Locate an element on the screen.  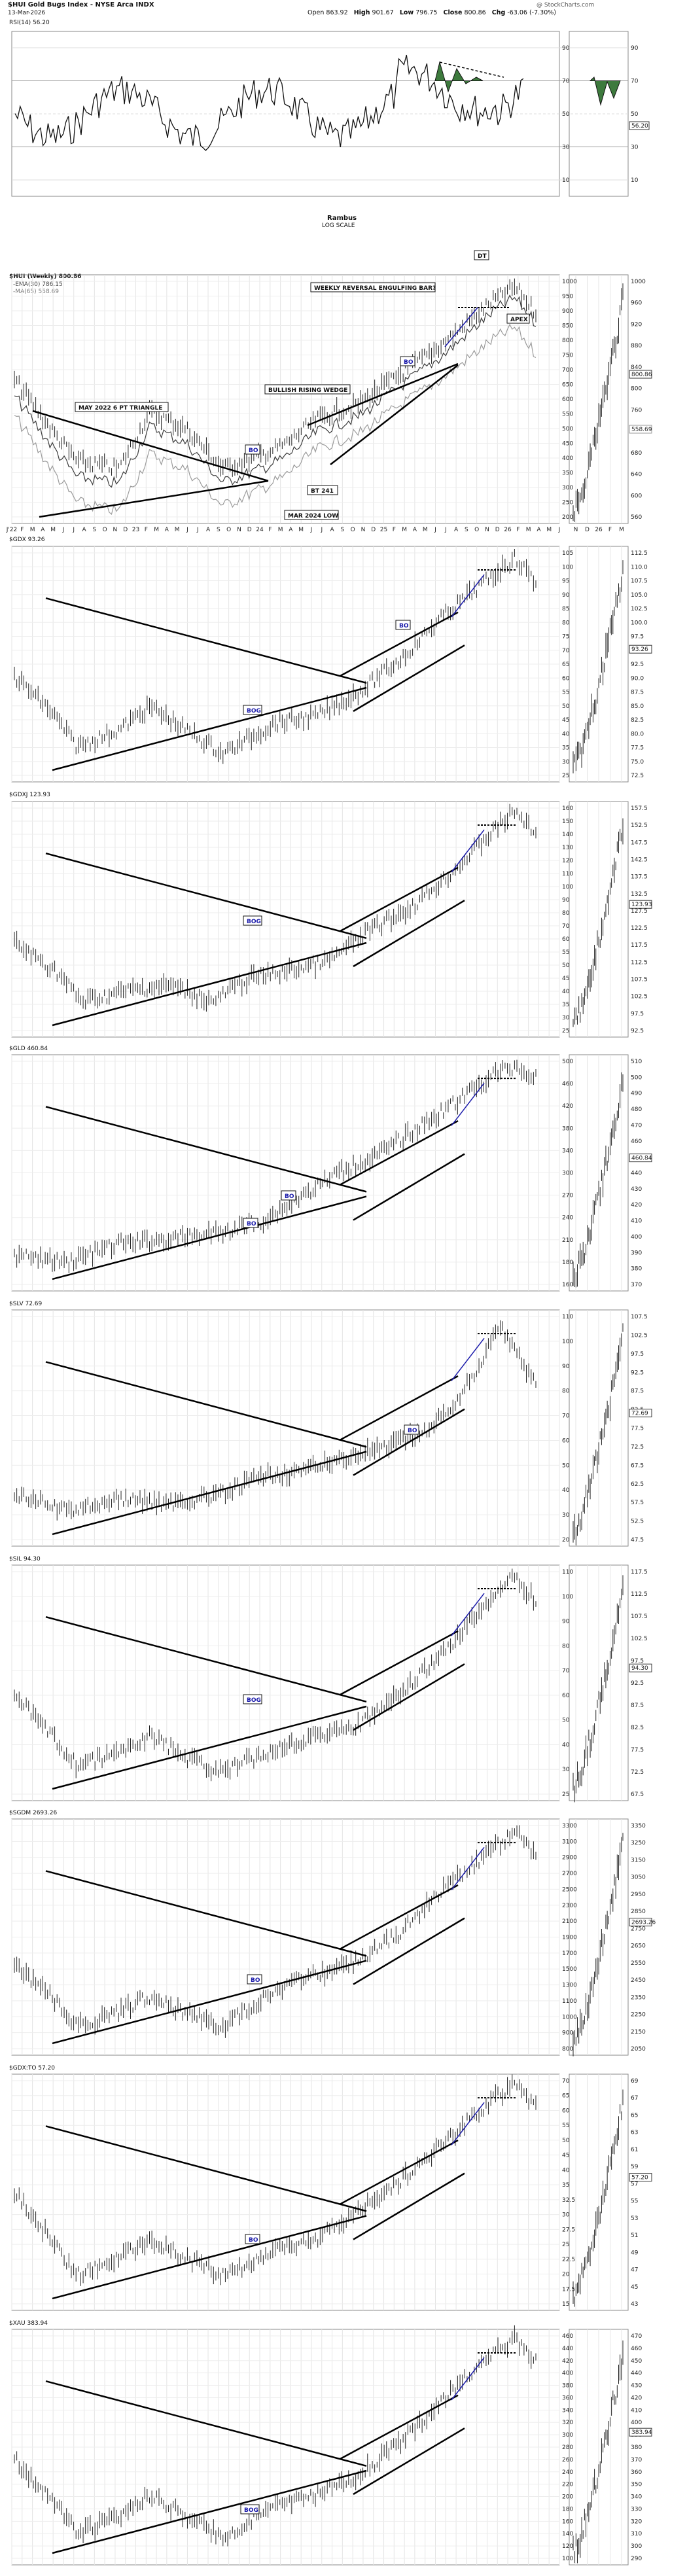
sgdm-tick-label: 2900 is located at coordinates (569, 1858).